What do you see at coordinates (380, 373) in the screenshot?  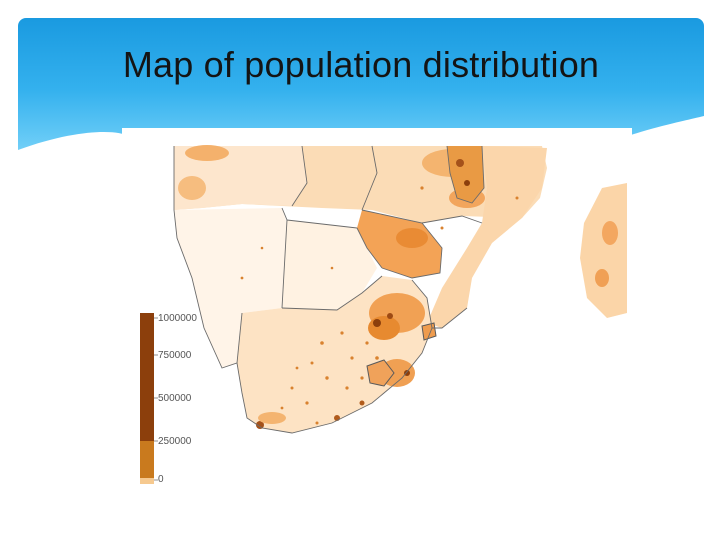 I see `region-lesotho` at bounding box center [380, 373].